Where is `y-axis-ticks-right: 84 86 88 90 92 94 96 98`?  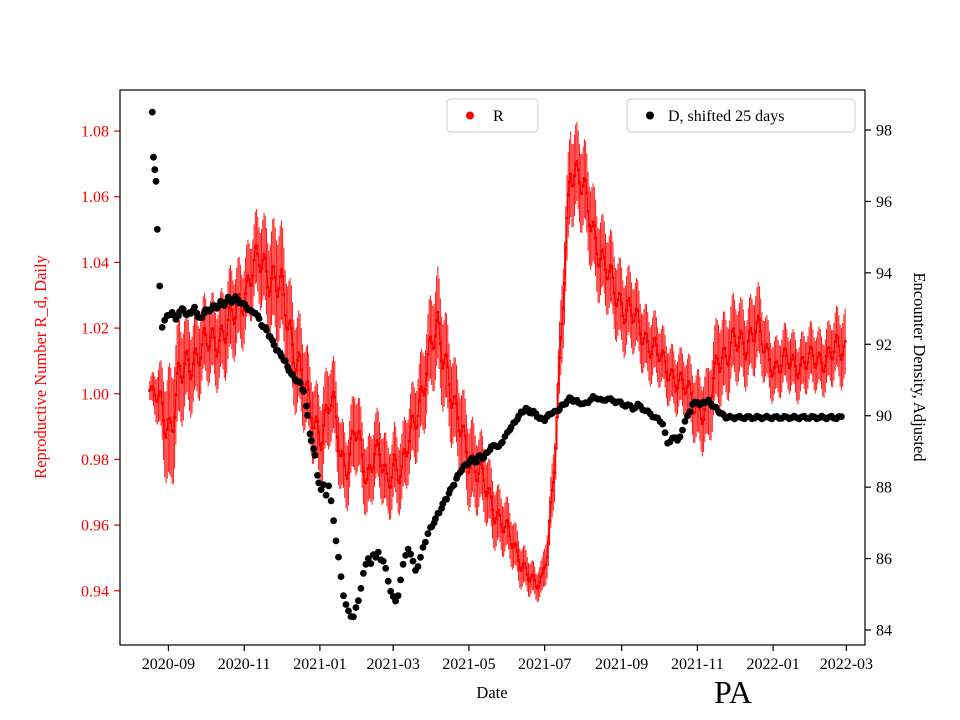
y-axis-ticks-right: 84 86 88 90 92 94 96 98 is located at coordinates (878, 381).